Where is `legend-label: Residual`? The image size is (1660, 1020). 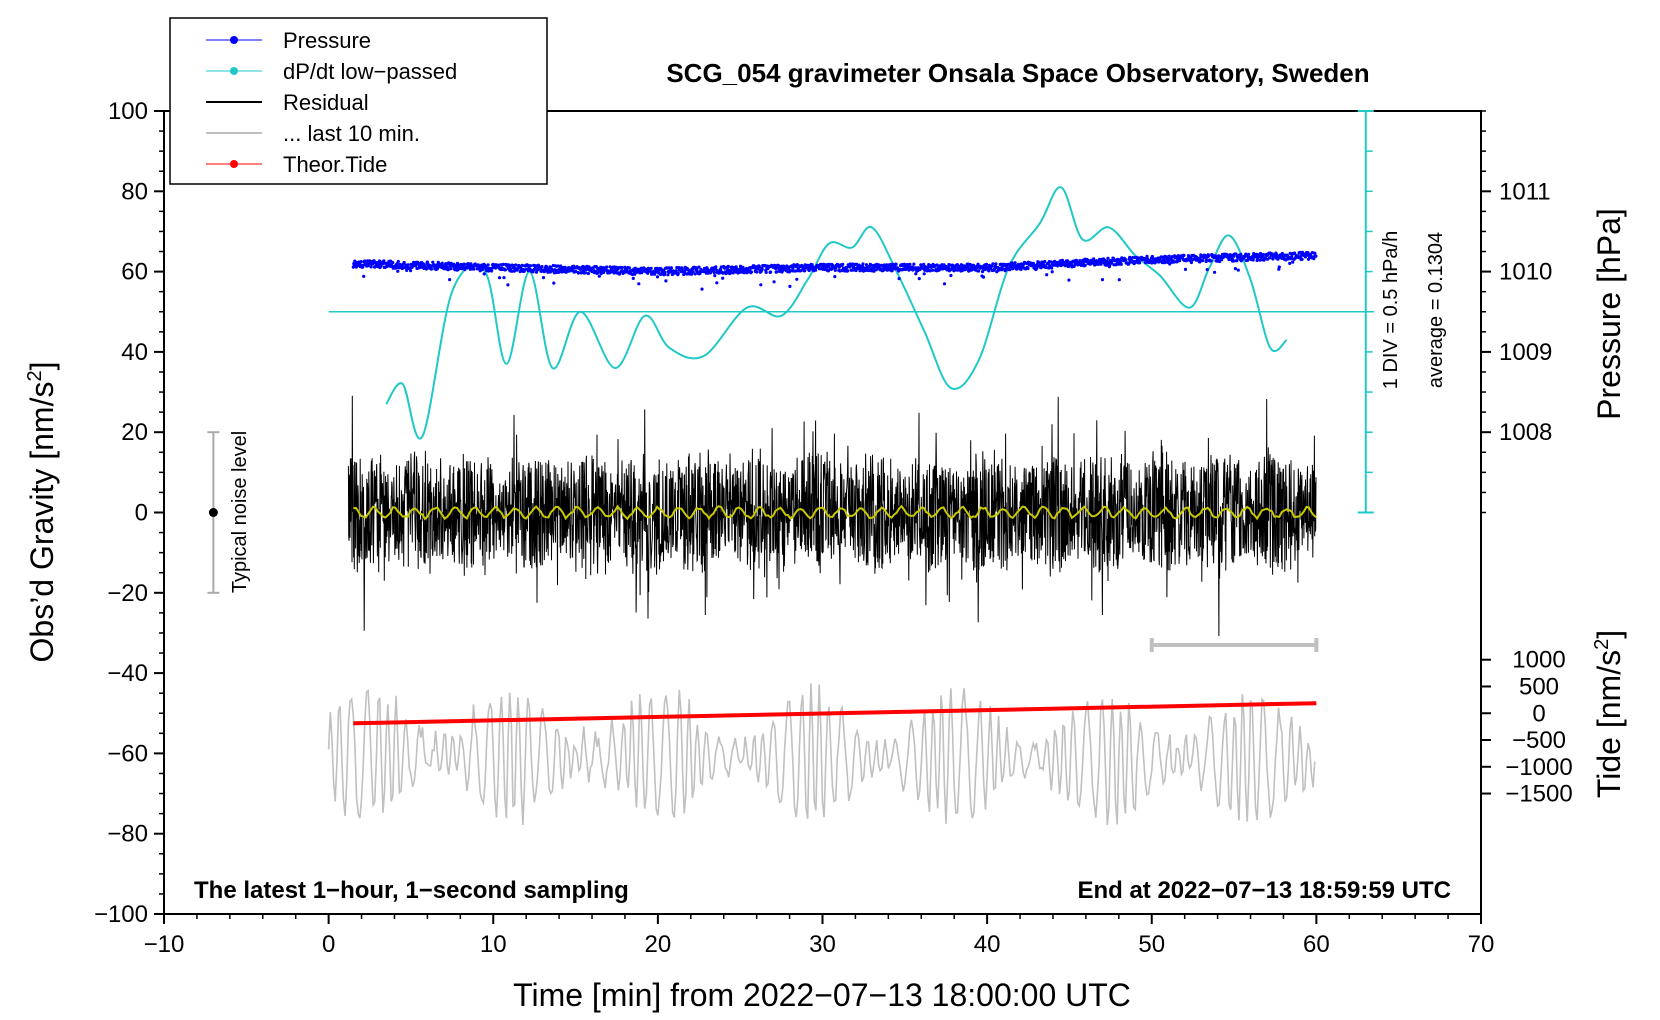
legend-label: Residual is located at coordinates (326, 102).